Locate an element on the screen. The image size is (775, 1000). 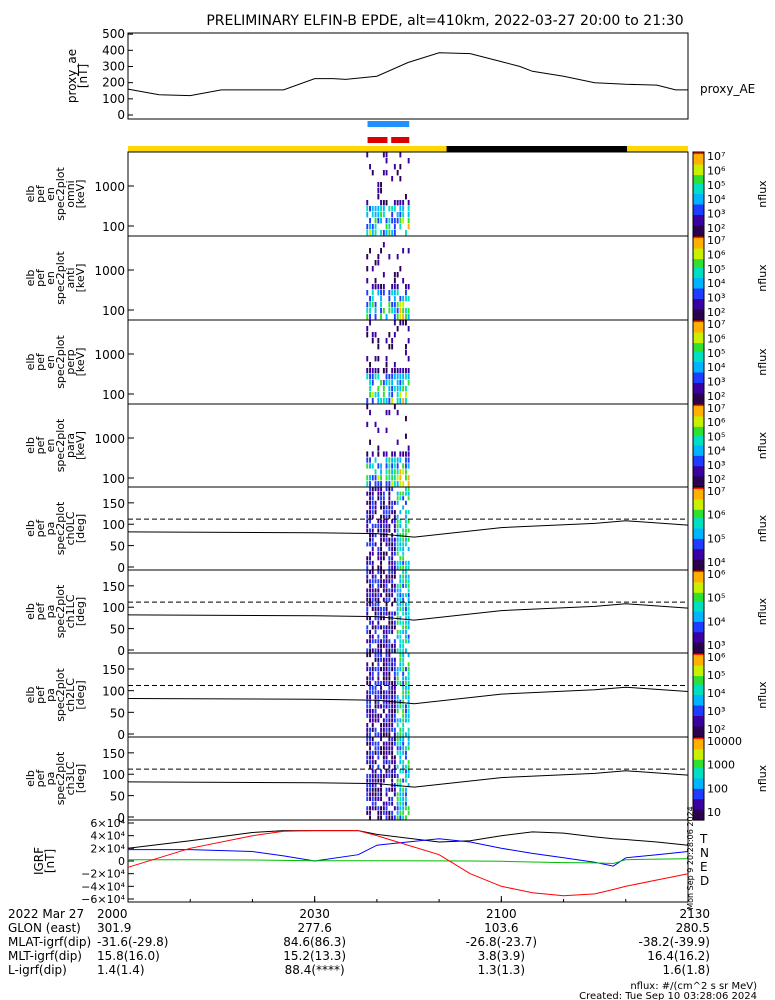
panel-ylabel: en is located at coordinates (50, 362).